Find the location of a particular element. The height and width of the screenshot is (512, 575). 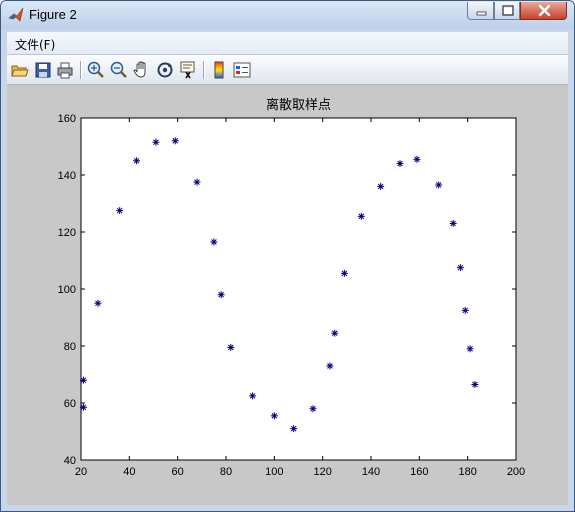

x-tick-label: 200 is located at coordinates (516, 472).